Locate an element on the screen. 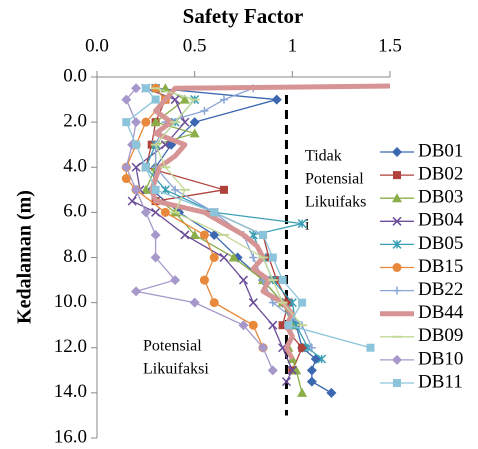 Image resolution: width=478 pixels, height=449 pixels. y-tick-label: 16.0 is located at coordinates (70, 436).